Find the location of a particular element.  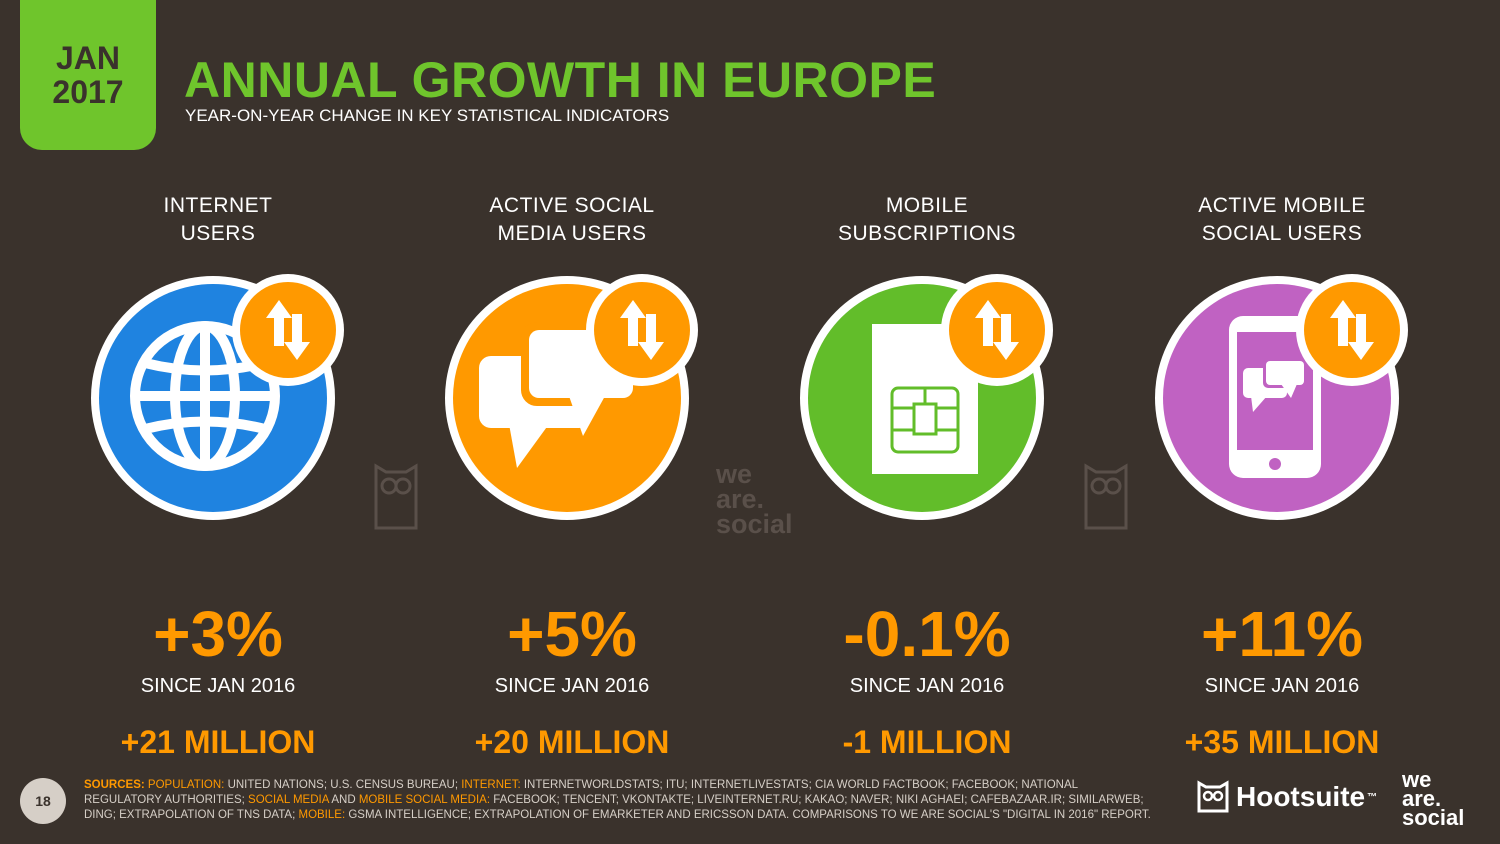

indicator-active-mobile-social: ACTIVE MOBILE SOCIAL USERS is located at coordinates (1282, 476).